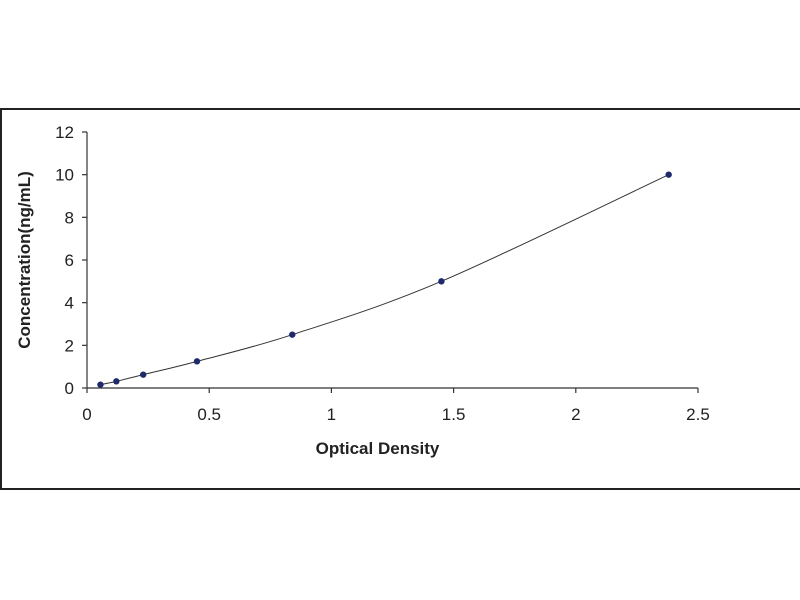 This screenshot has width=800, height=600. I want to click on y-tick-label: 8, so click(69, 217).